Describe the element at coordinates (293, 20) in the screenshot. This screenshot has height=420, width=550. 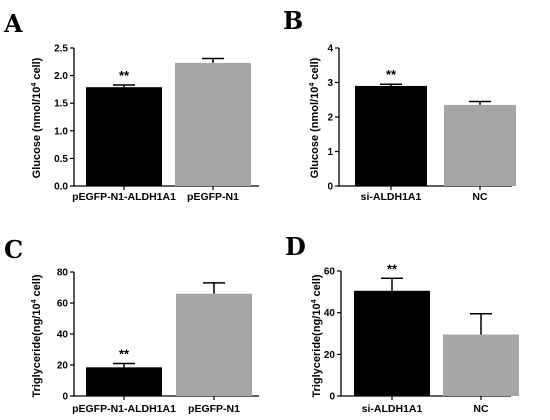
I see `panel-letter: B` at that location.